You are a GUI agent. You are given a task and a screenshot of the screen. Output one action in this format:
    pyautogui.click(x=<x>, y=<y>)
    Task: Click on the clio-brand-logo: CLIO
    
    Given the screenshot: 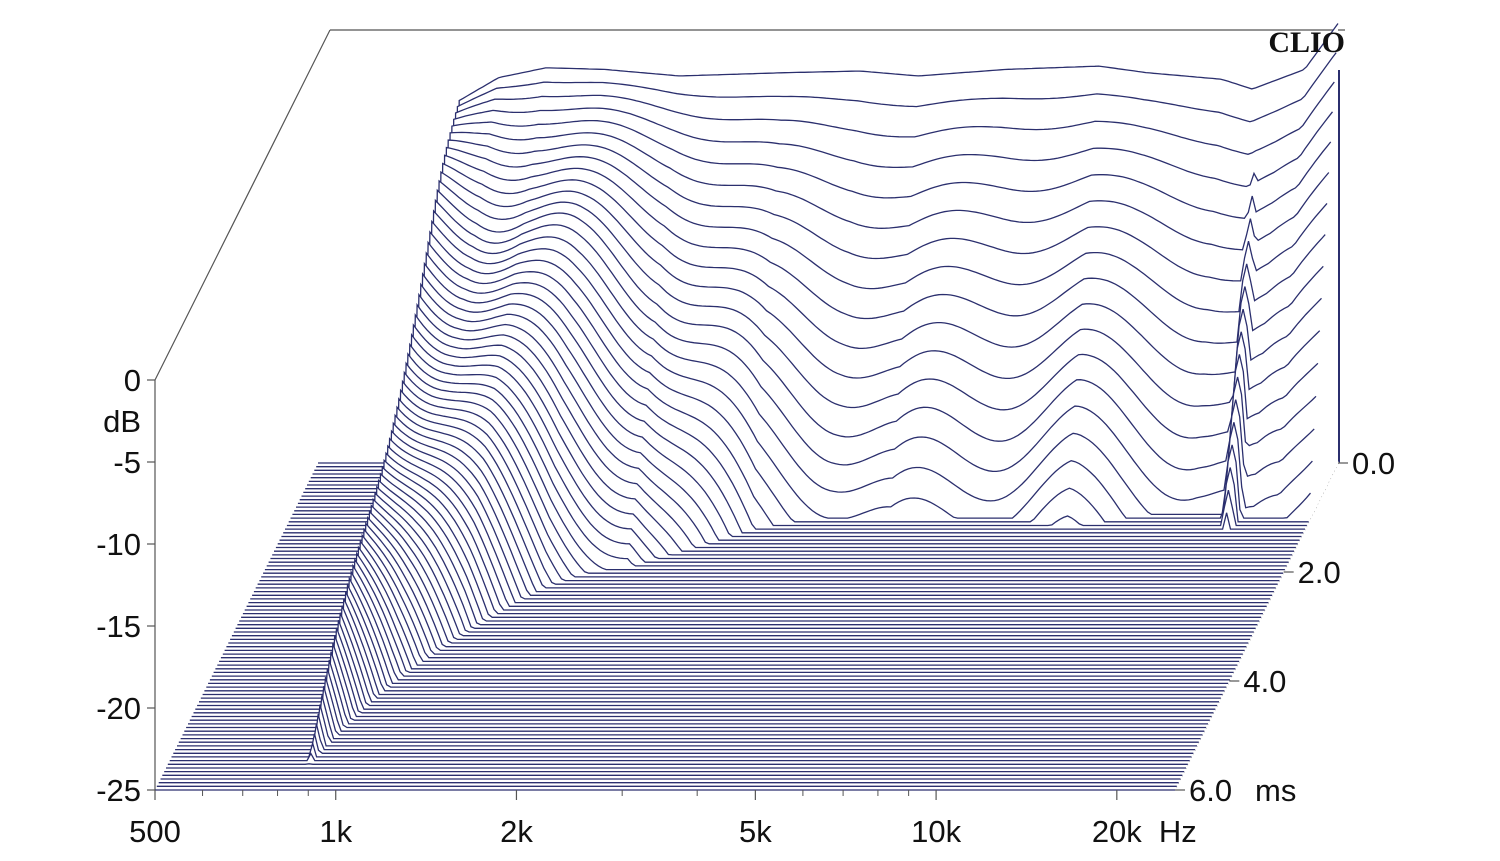 What is the action you would take?
    pyautogui.click(x=1306, y=42)
    